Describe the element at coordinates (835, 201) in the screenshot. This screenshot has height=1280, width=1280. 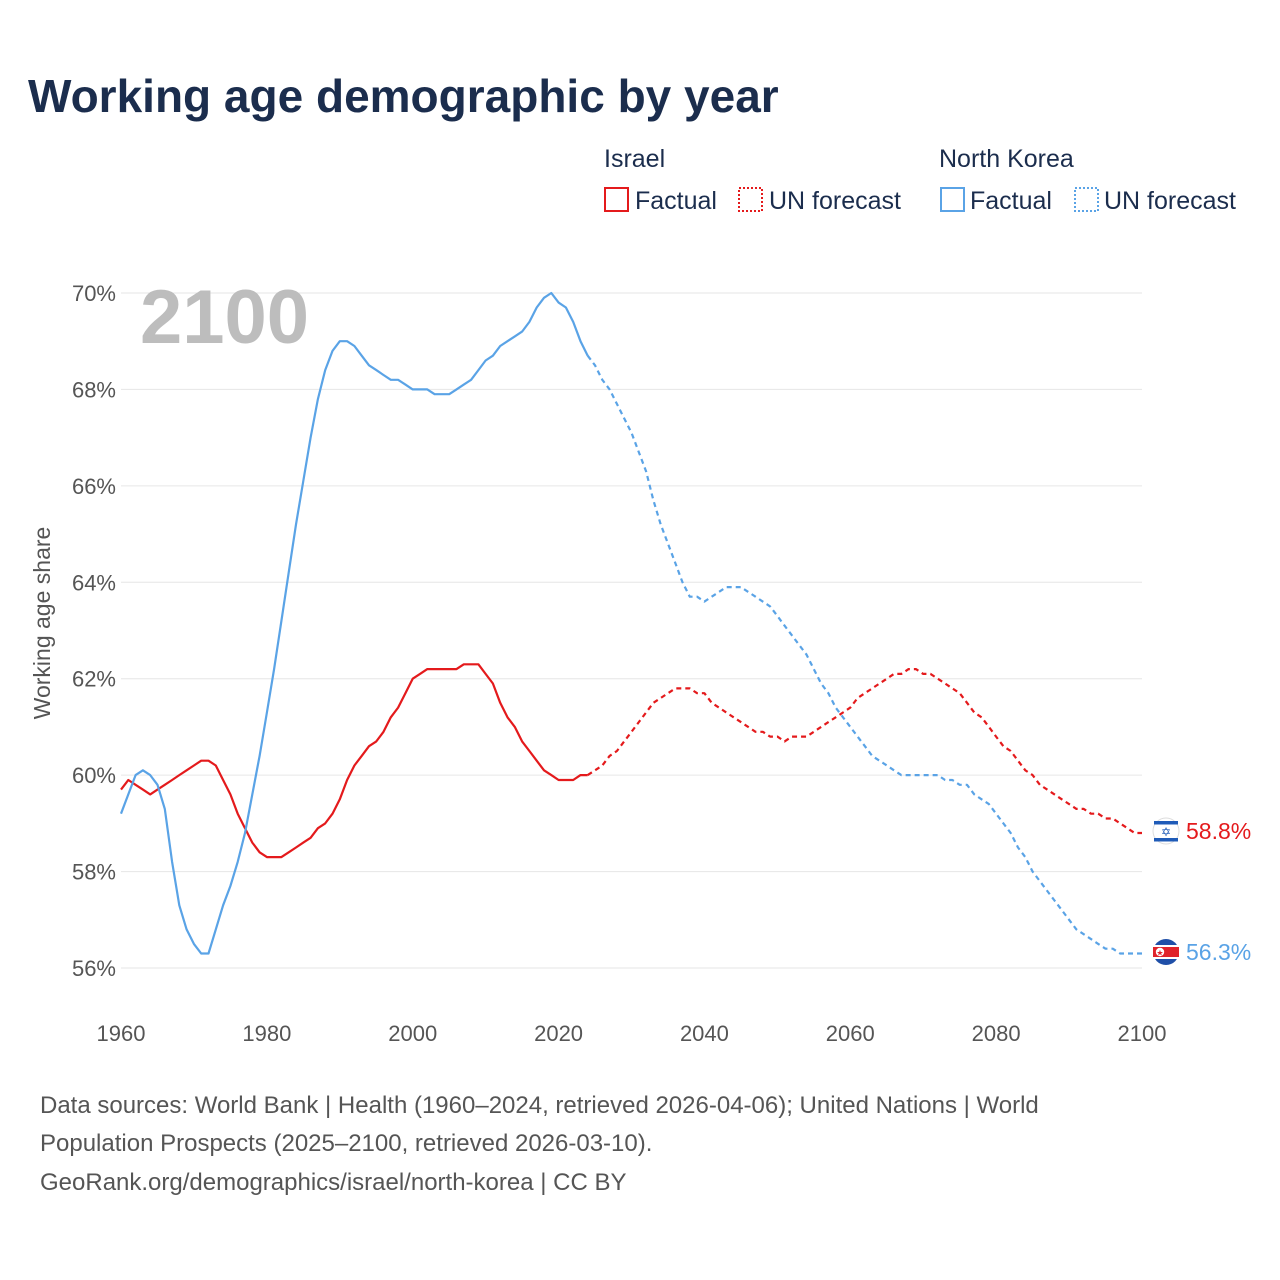
I see `legend-label-israel-forecast: UN forecast` at that location.